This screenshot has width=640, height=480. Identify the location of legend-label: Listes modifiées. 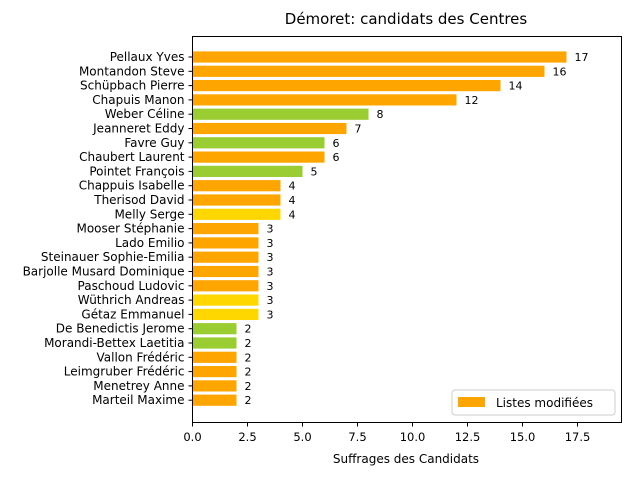
(544, 403).